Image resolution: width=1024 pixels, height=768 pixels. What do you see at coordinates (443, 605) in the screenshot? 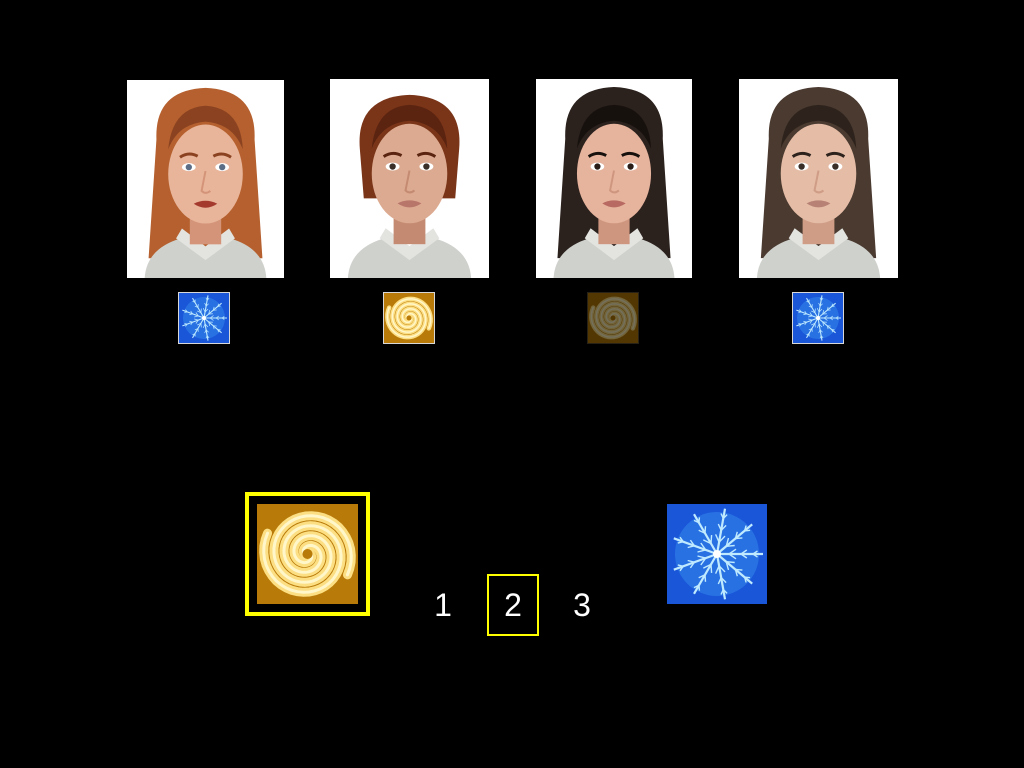
I see `rating-option-1: 1` at bounding box center [443, 605].